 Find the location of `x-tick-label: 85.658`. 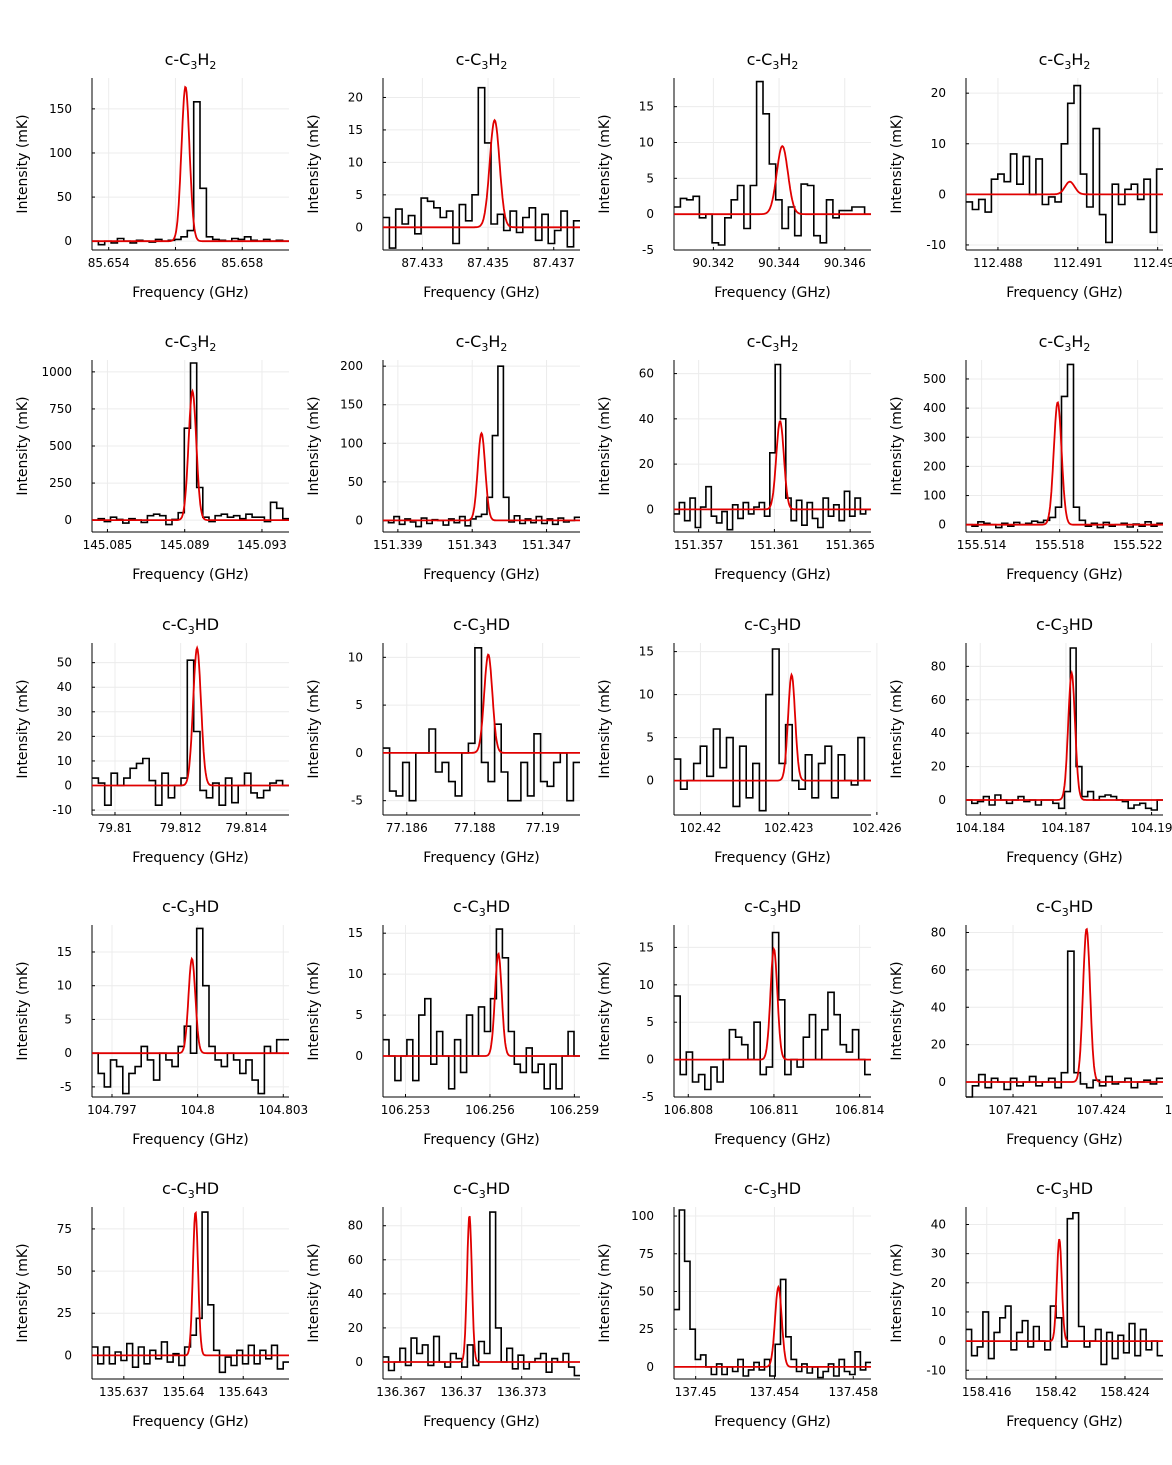

x-tick-label: 85.658 is located at coordinates (242, 263).